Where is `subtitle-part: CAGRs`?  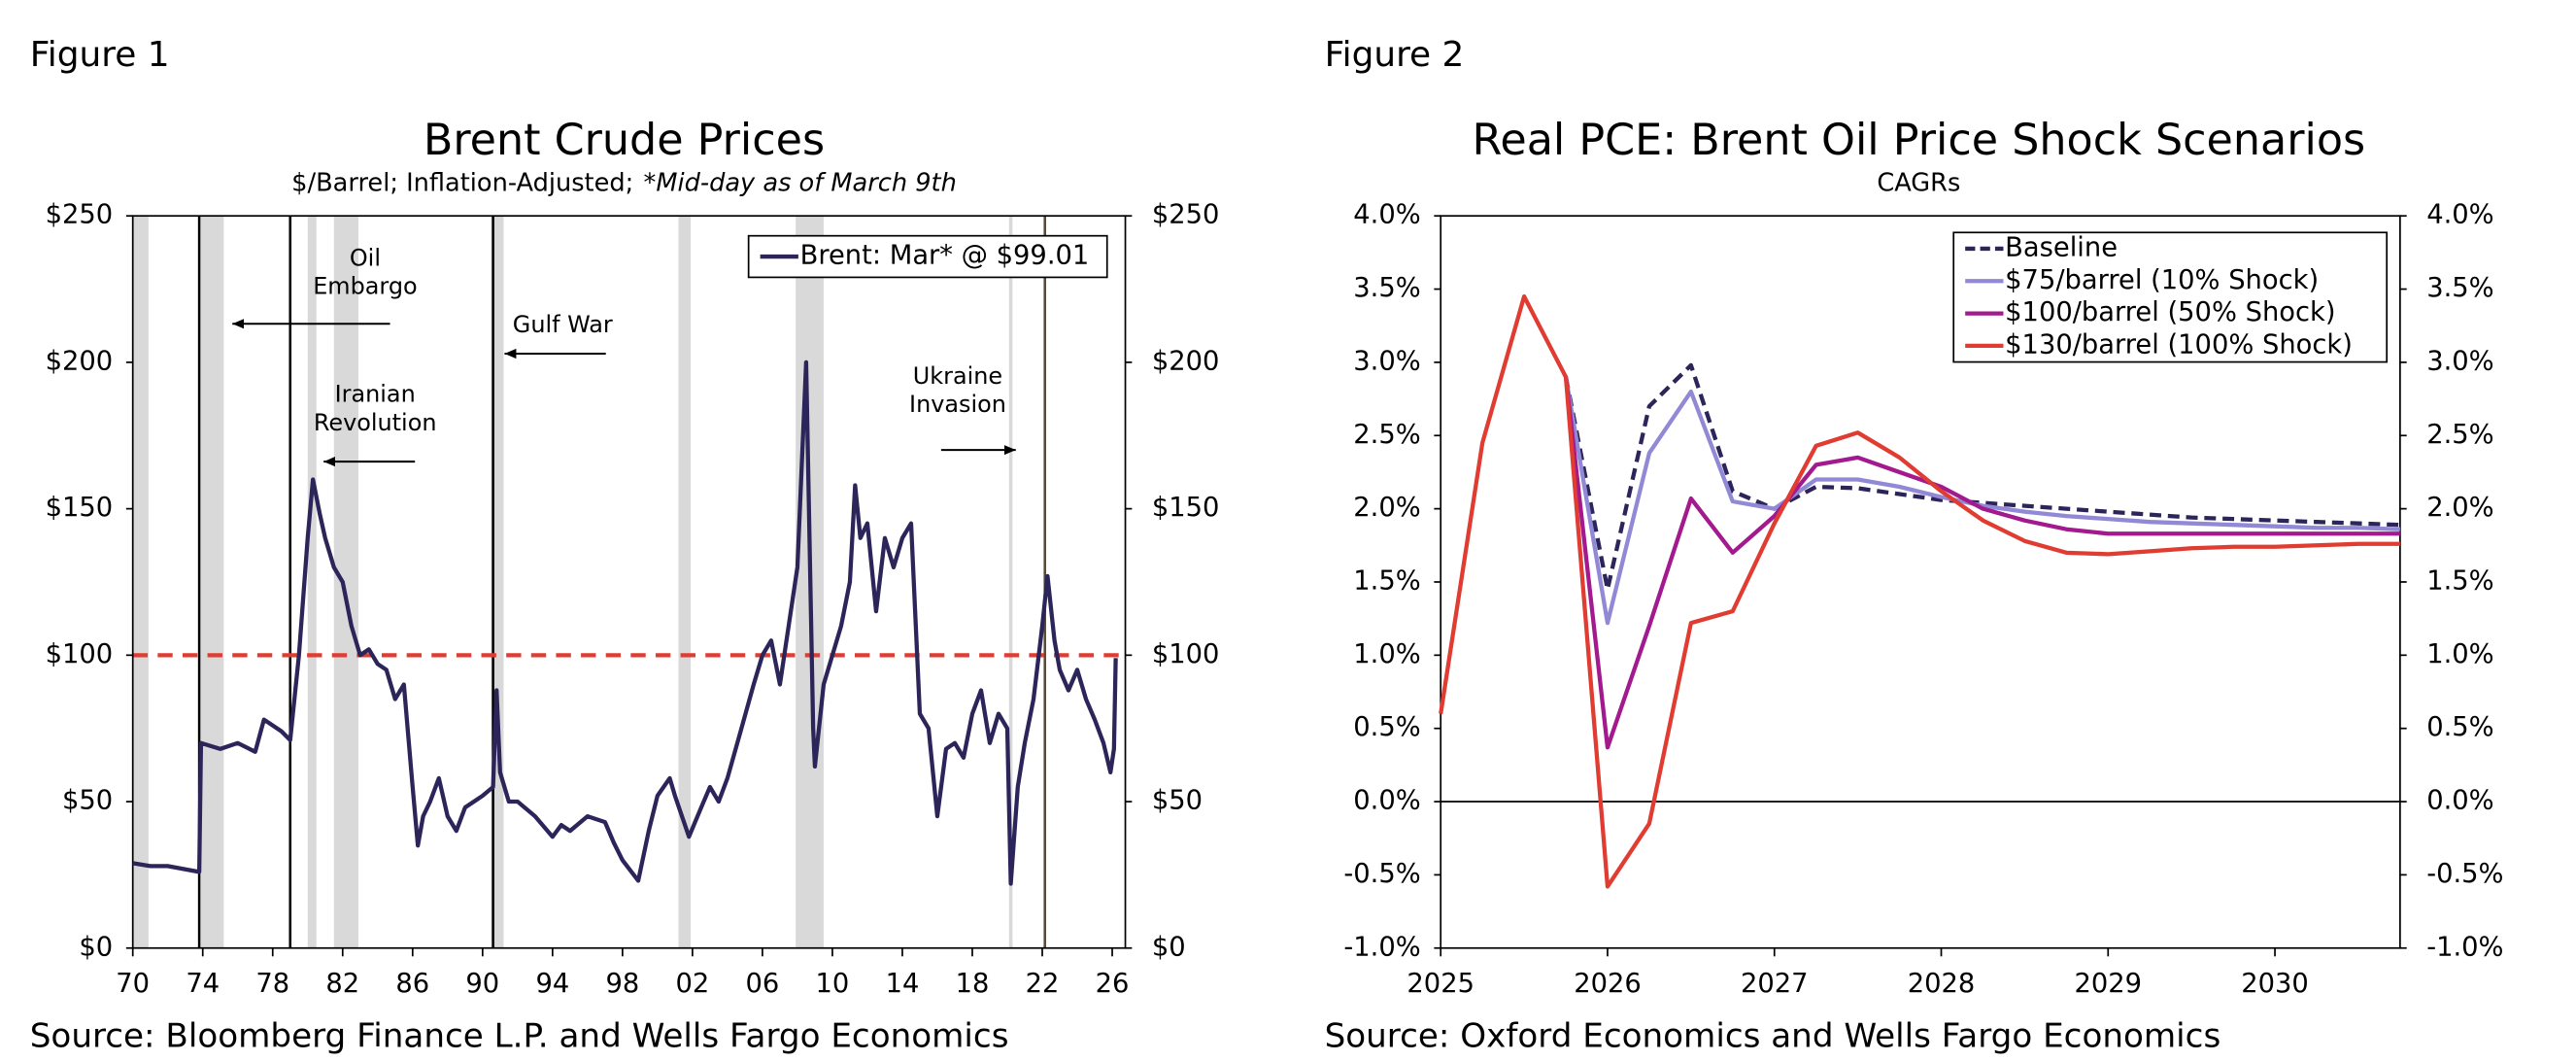 subtitle-part: CAGRs is located at coordinates (1918, 183).